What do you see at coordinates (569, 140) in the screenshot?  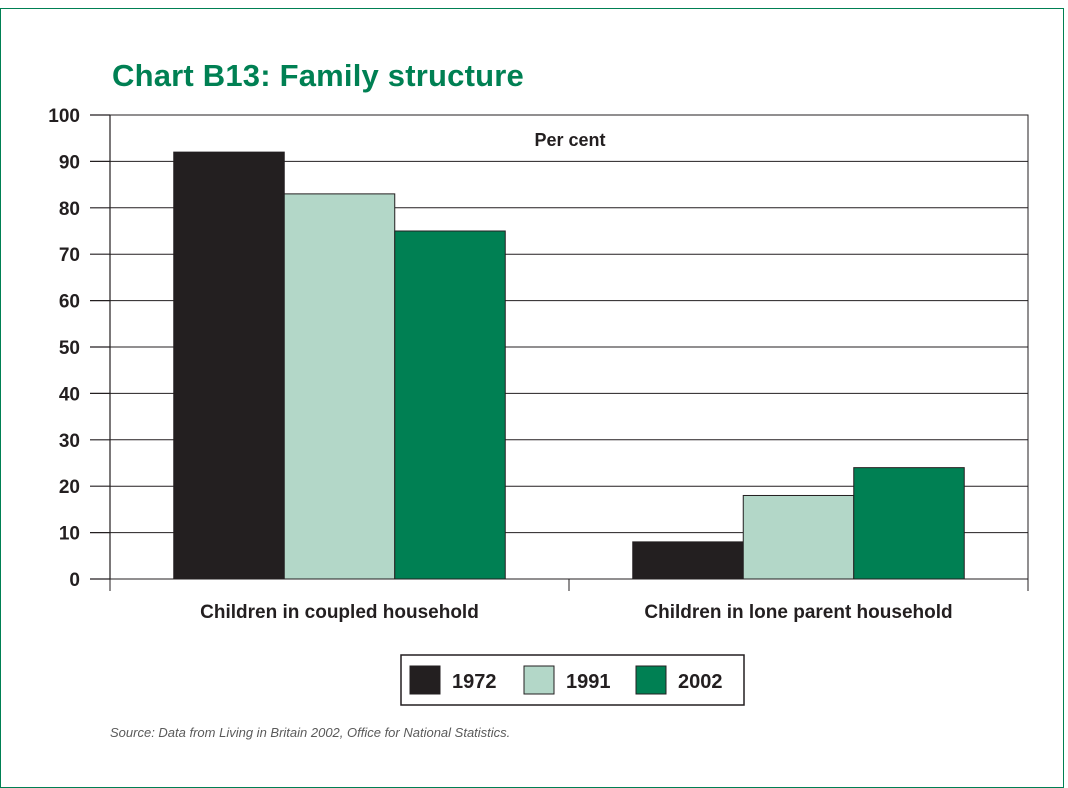 I see `y-axis-label: Per cent` at bounding box center [569, 140].